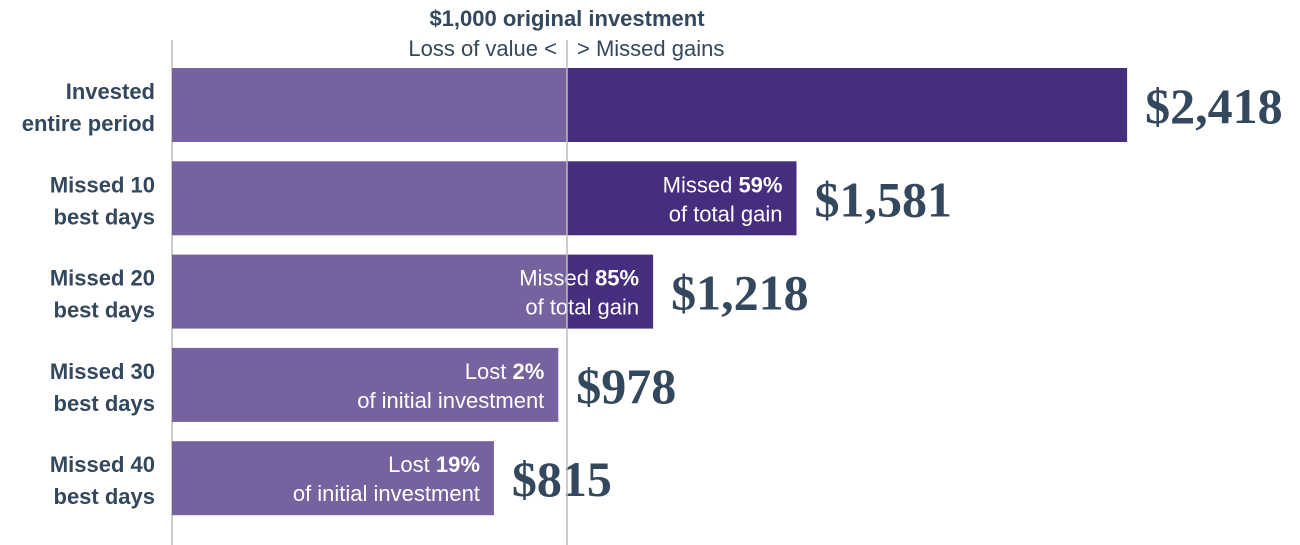  What do you see at coordinates (562, 479) in the screenshot?
I see `value-label: $815` at bounding box center [562, 479].